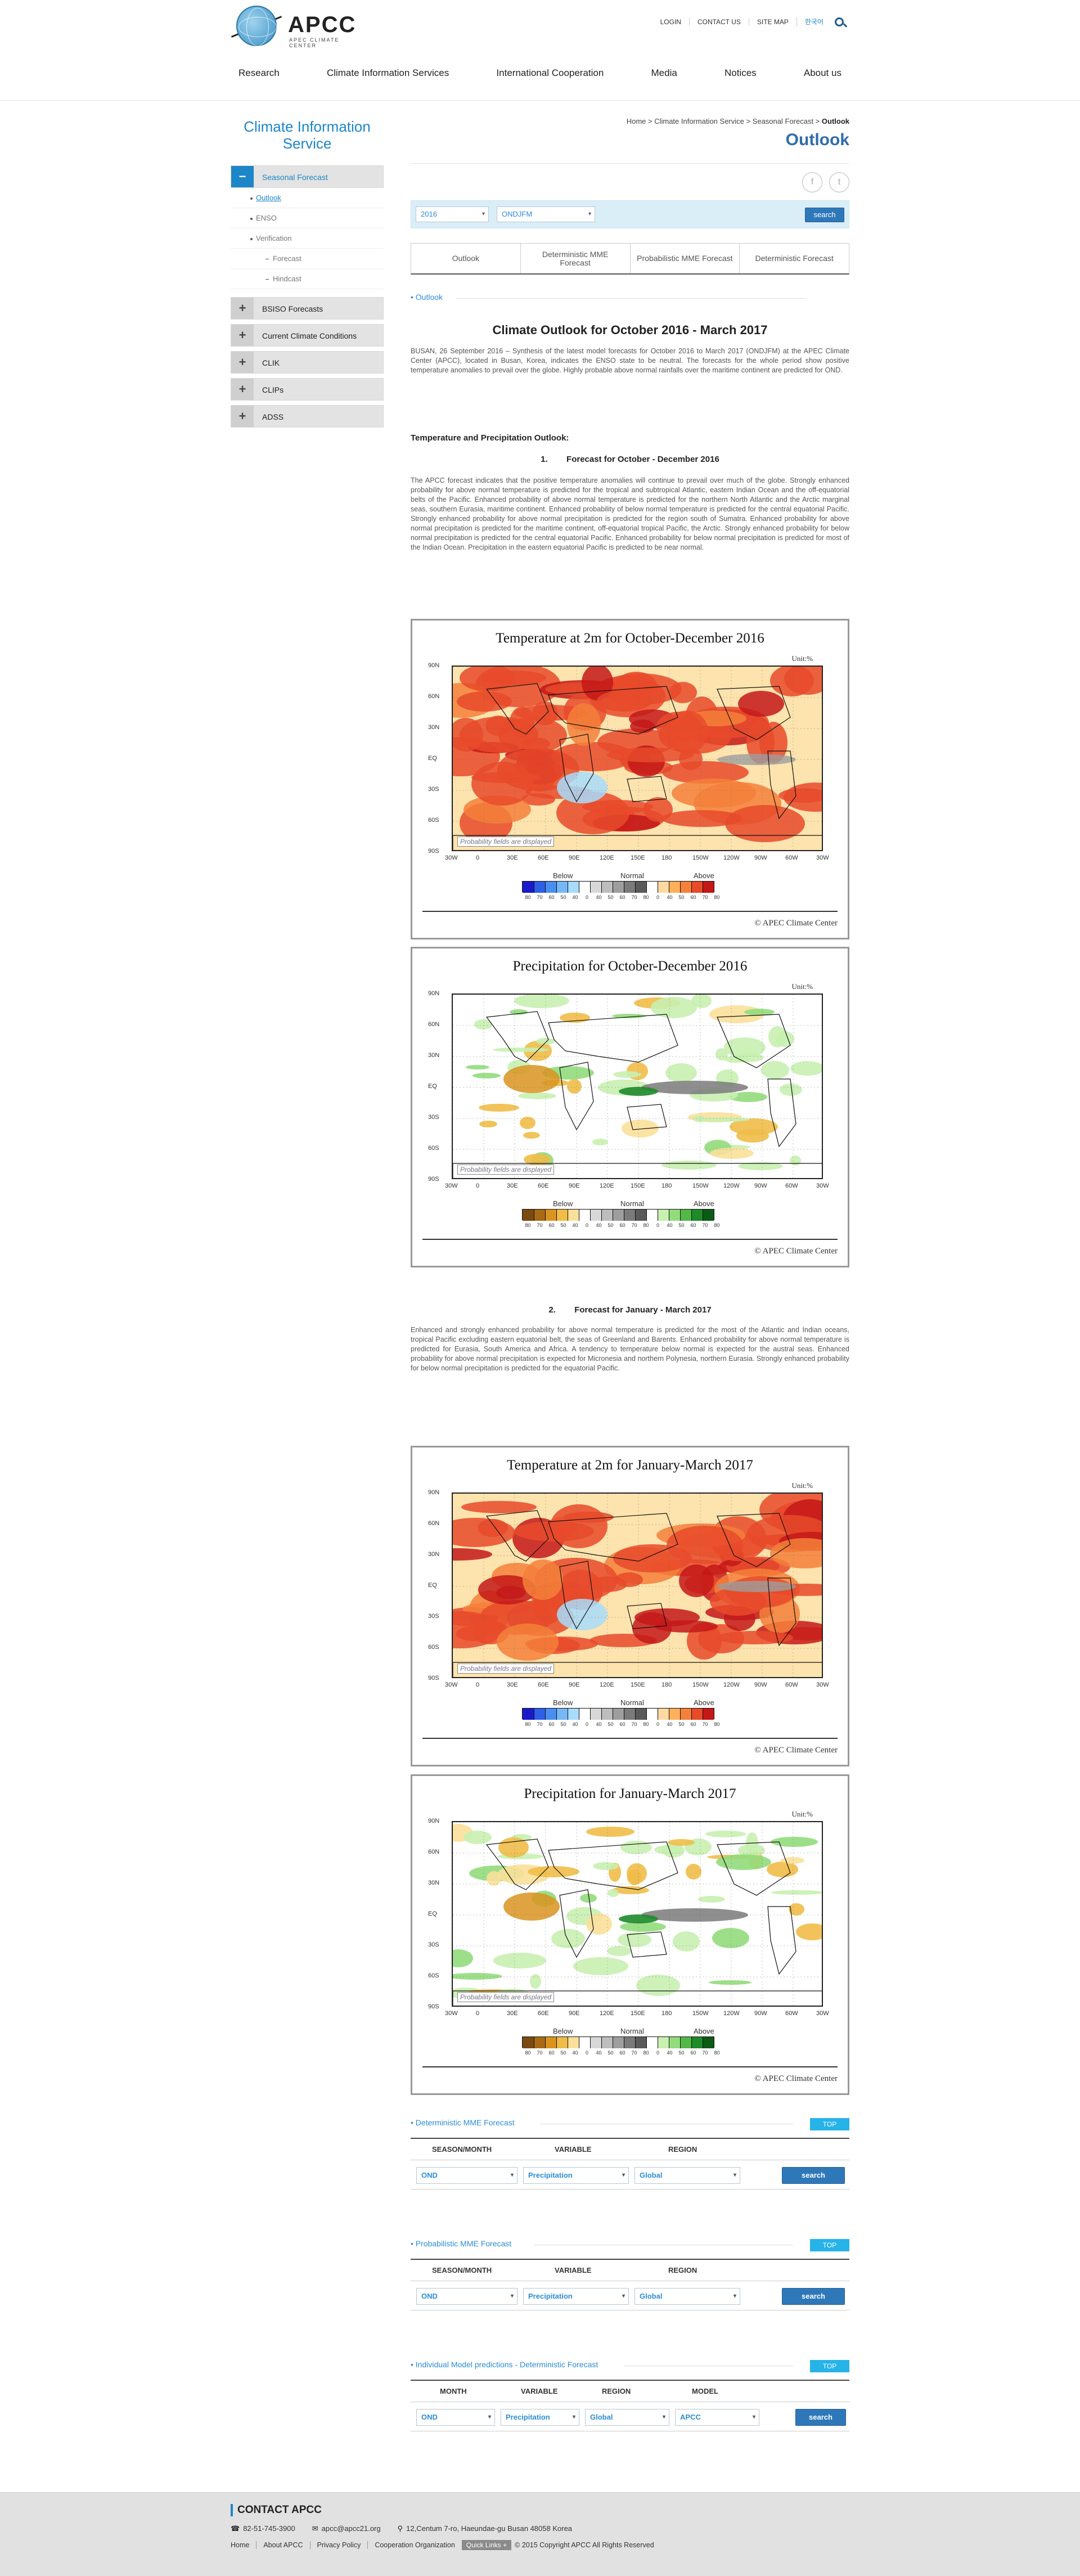 The image size is (1080, 2576). Describe the element at coordinates (664, 73) in the screenshot. I see `nav-media: Media` at that location.